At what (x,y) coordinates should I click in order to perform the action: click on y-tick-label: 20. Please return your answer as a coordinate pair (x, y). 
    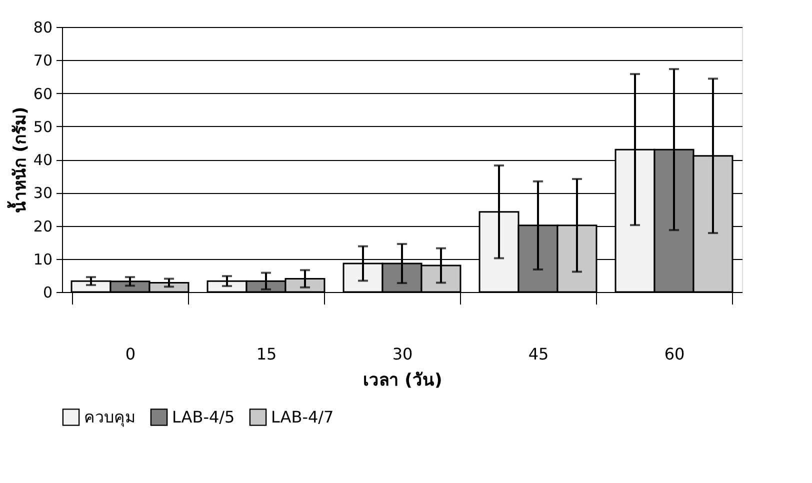
    Looking at the image, I should click on (42, 226).